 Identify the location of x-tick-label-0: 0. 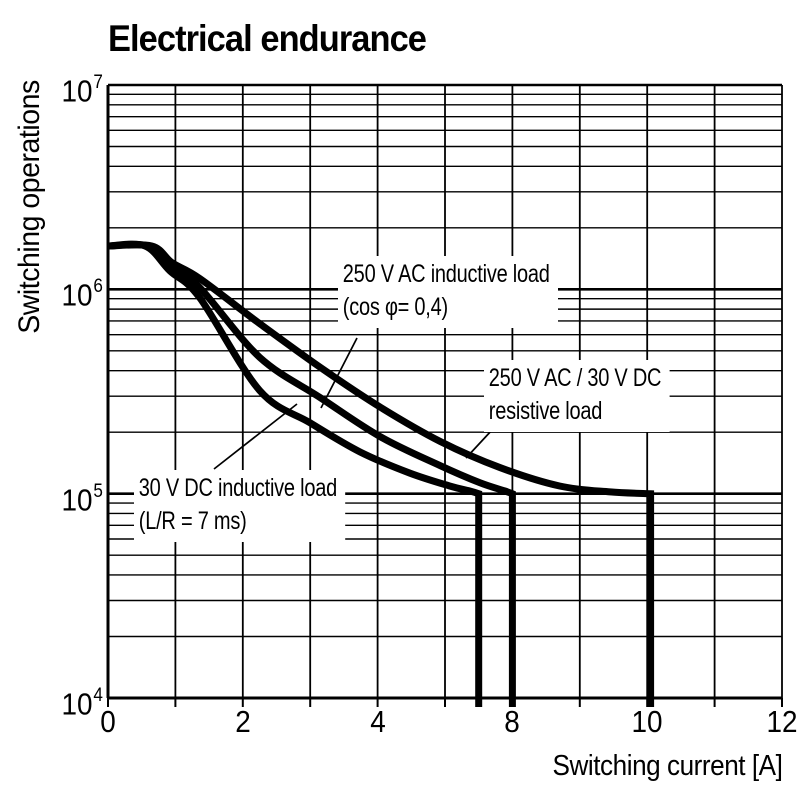
(108, 721).